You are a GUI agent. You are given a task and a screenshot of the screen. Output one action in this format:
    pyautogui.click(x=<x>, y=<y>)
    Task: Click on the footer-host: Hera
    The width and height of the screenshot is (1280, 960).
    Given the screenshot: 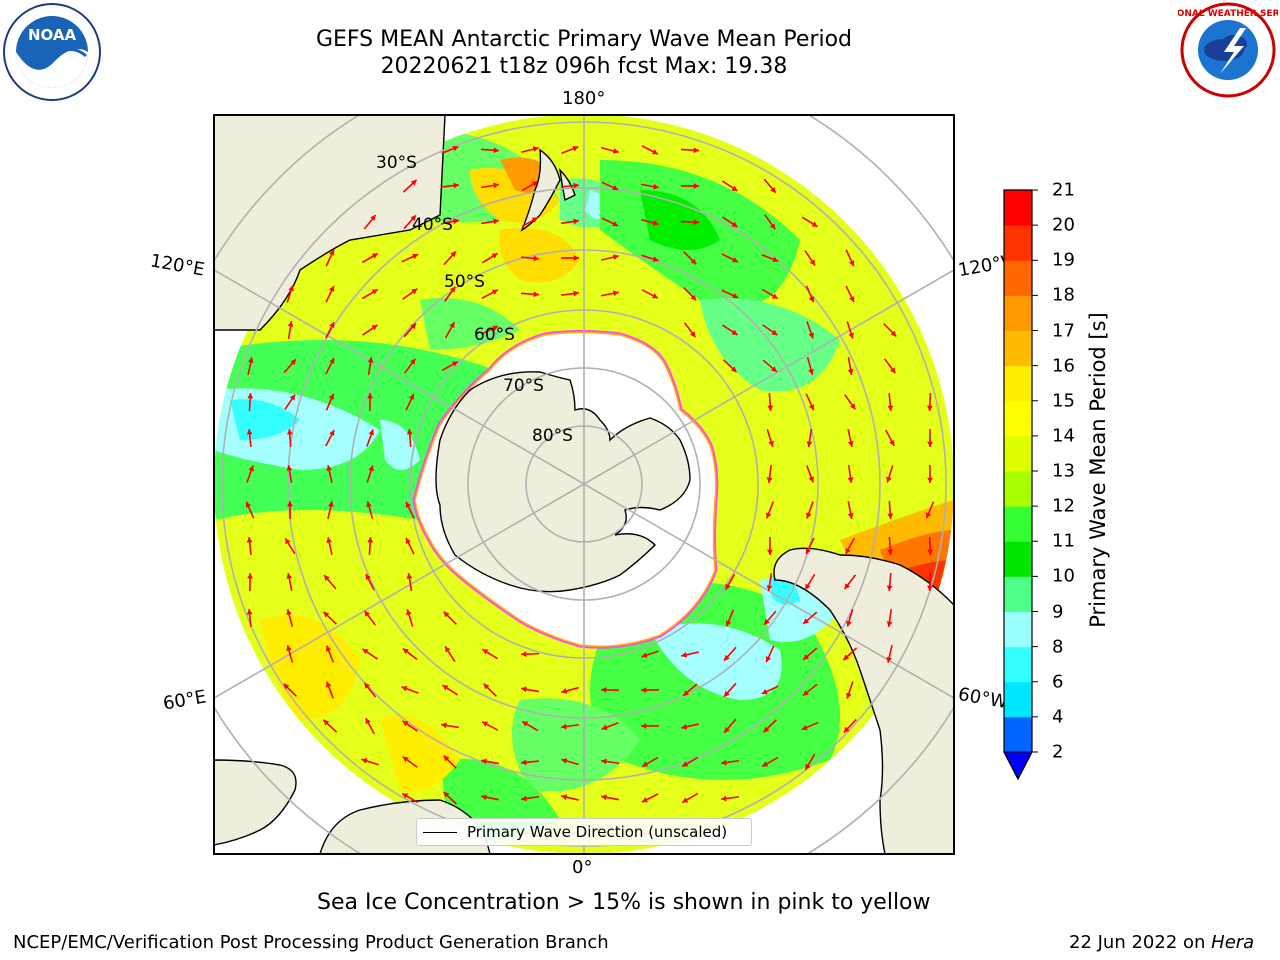 What is the action you would take?
    pyautogui.click(x=1233, y=942)
    